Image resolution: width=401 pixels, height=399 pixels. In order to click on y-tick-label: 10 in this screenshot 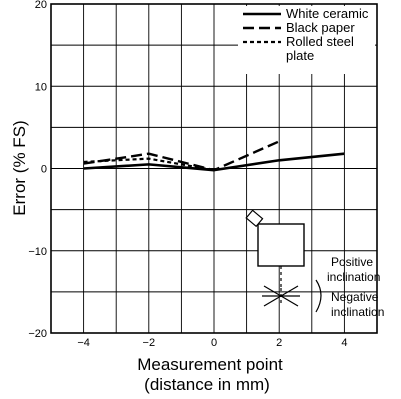, I will do `click(41, 87)`.